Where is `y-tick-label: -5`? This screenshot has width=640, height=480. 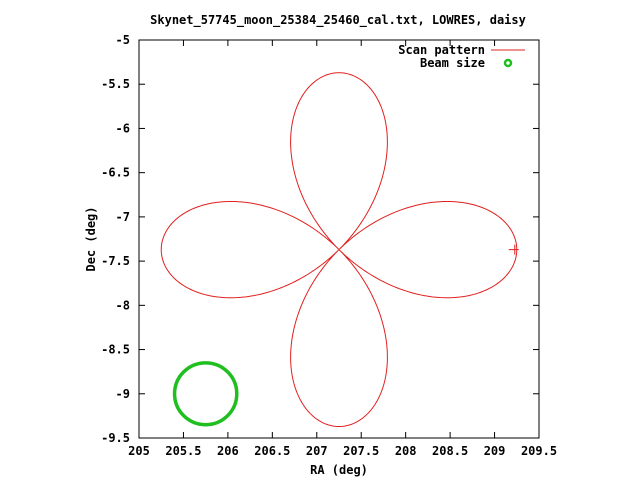 y-tick-label: -5 is located at coordinates (123, 40).